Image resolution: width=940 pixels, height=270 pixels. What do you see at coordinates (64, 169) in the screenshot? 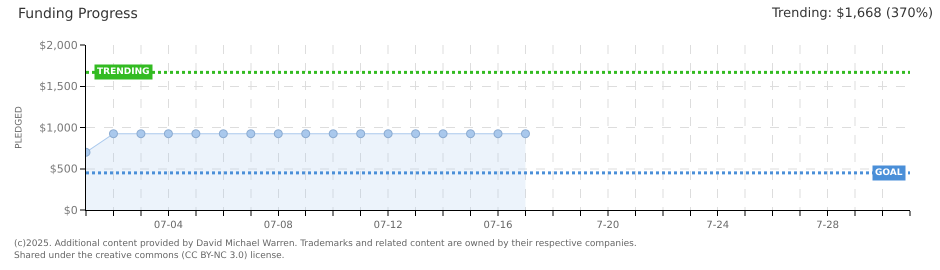
I see `y-tick-label: $500` at bounding box center [64, 169].